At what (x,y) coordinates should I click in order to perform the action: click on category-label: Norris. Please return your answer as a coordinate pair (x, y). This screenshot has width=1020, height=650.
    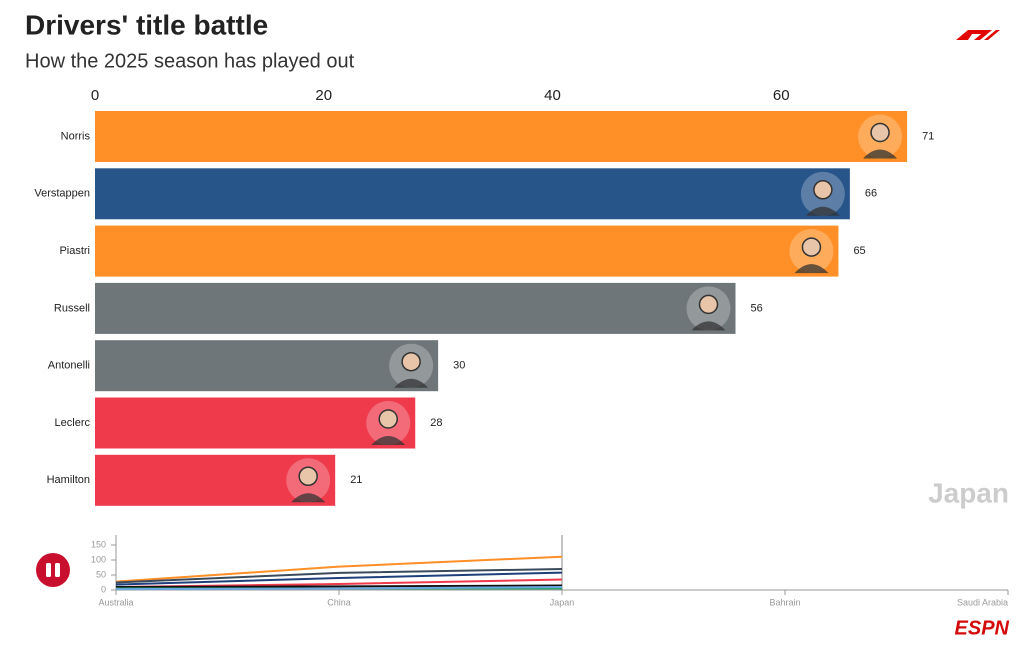
    Looking at the image, I should click on (76, 136).